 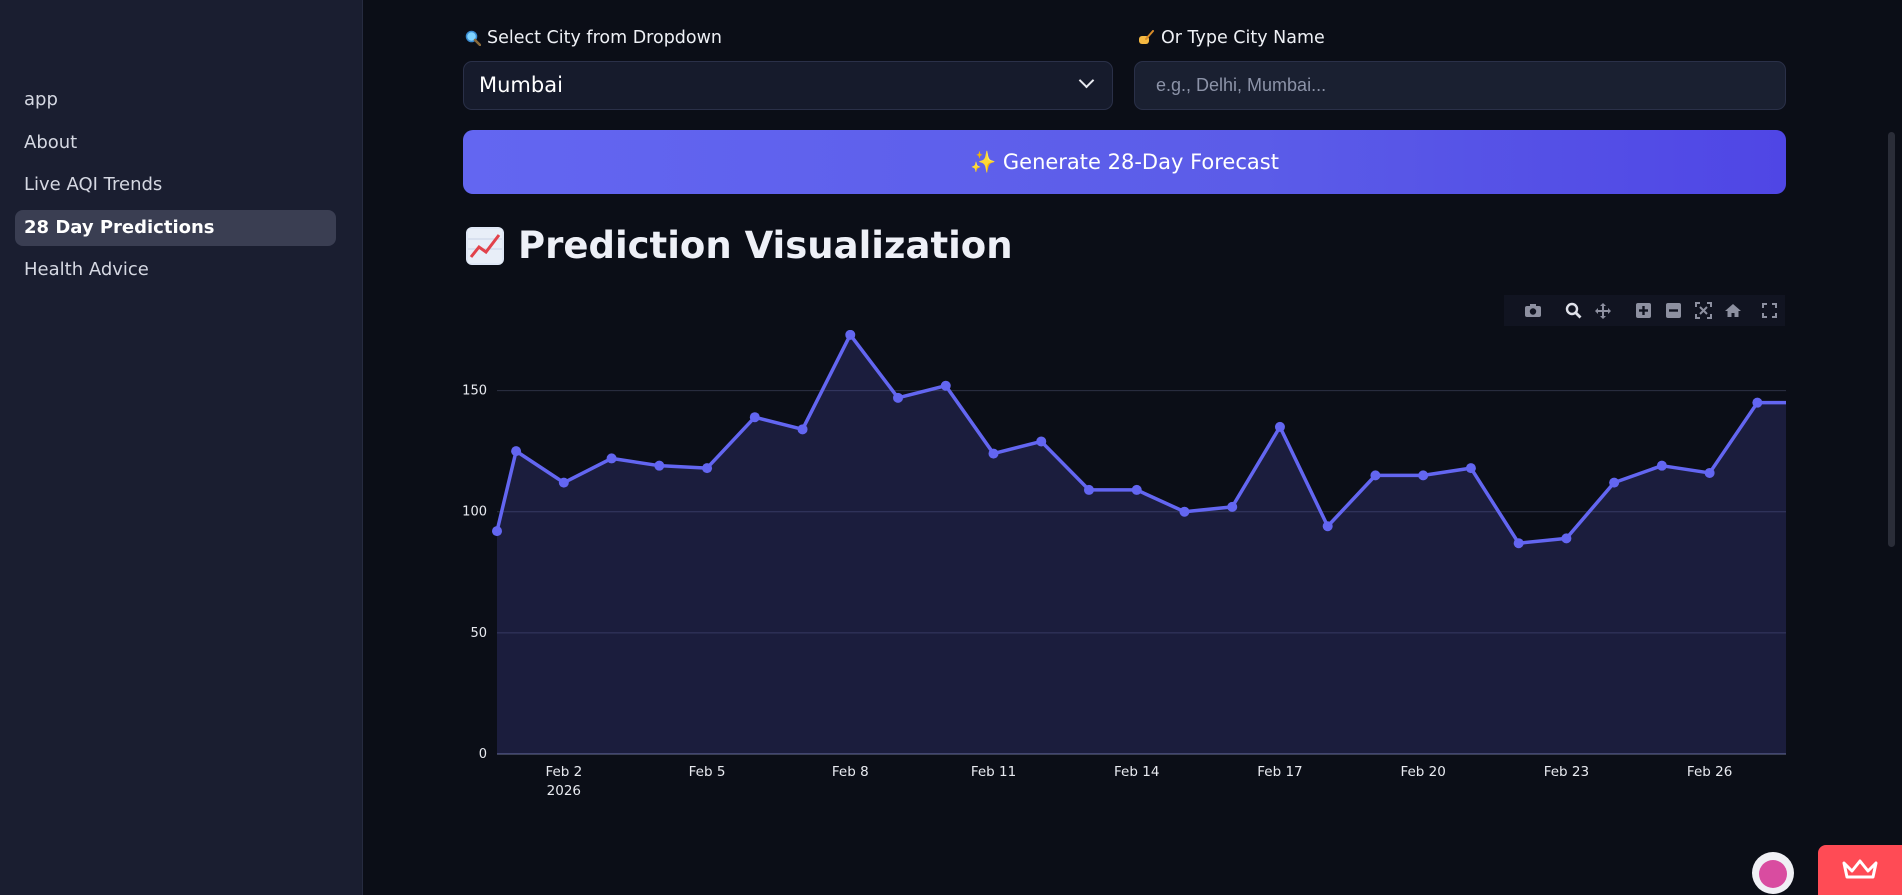 I want to click on zoom-icon, so click(x=1573, y=310).